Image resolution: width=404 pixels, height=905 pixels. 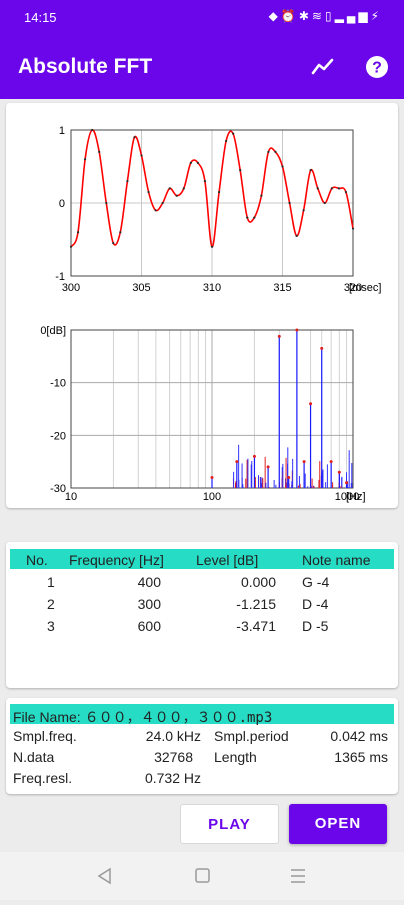 What do you see at coordinates (202, 67) in the screenshot?
I see `app-bar: Absolute FFT ?` at bounding box center [202, 67].